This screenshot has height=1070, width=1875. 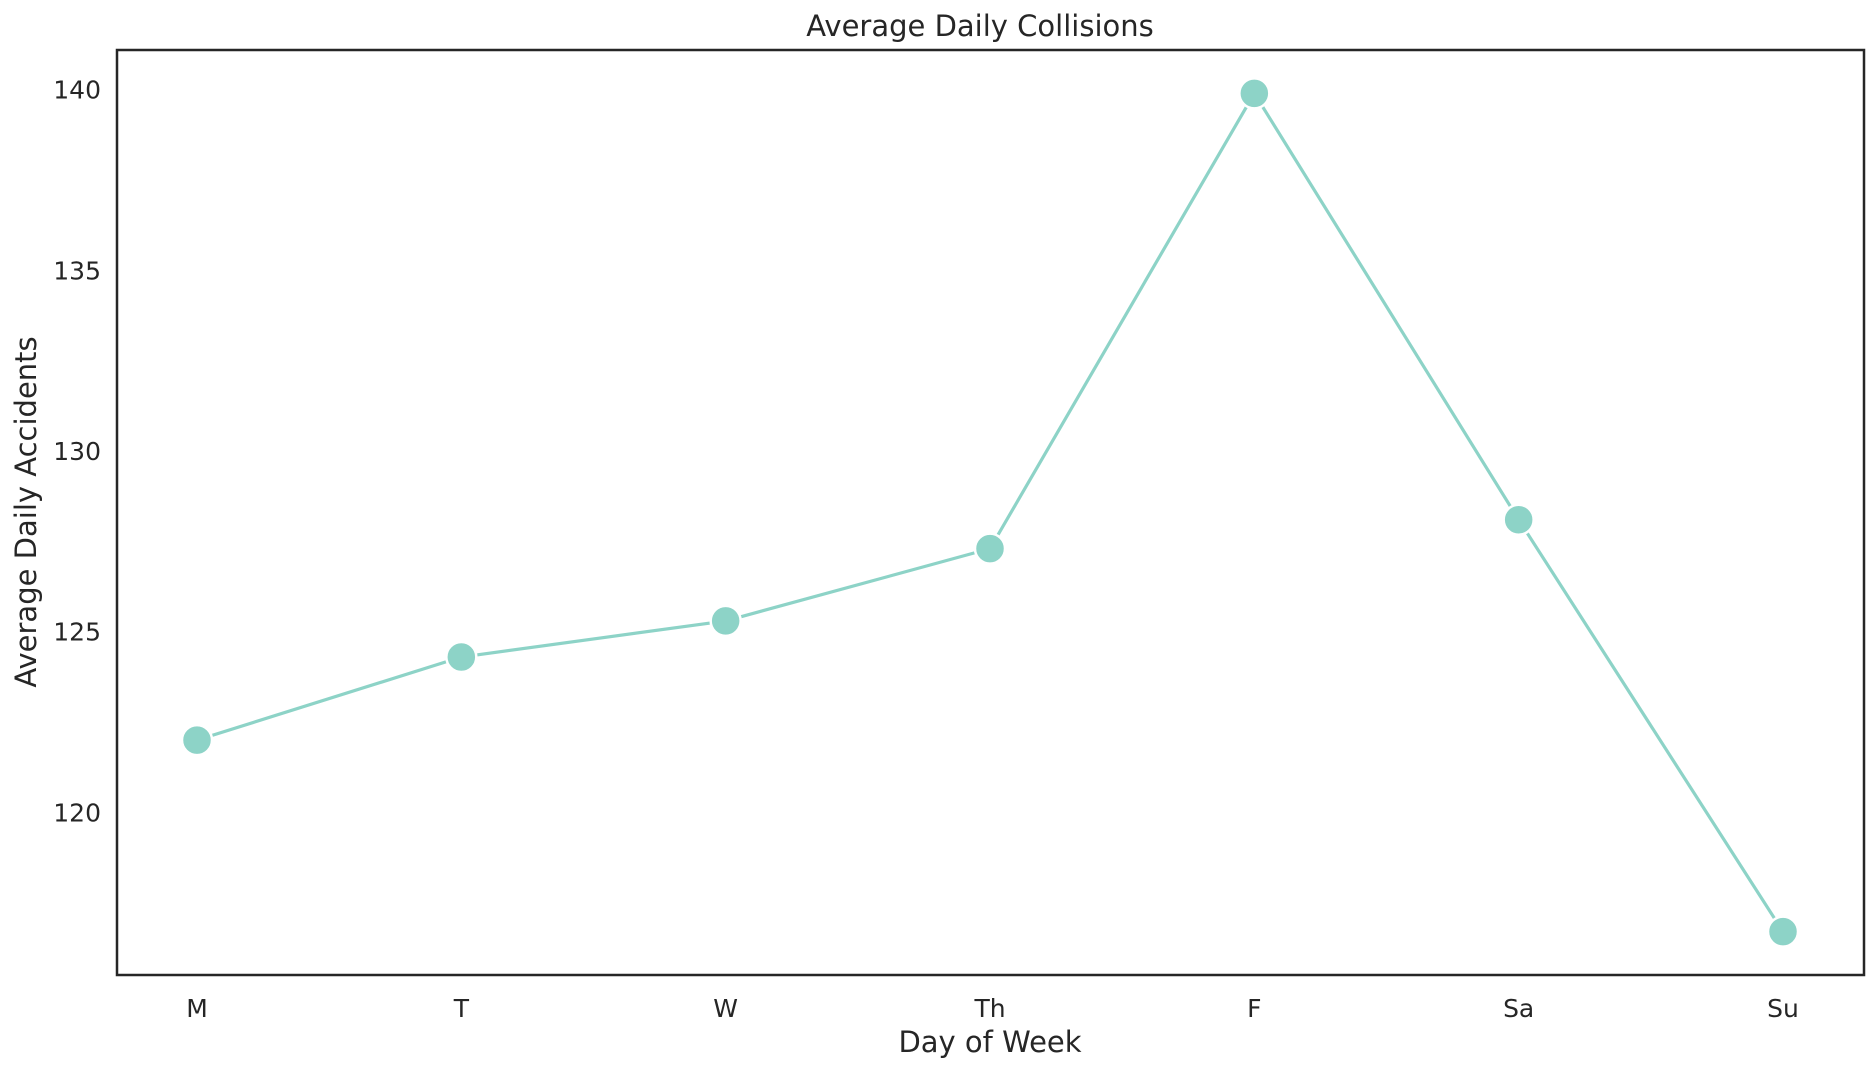 What do you see at coordinates (725, 1008) in the screenshot?
I see `x-tick-label: W` at bounding box center [725, 1008].